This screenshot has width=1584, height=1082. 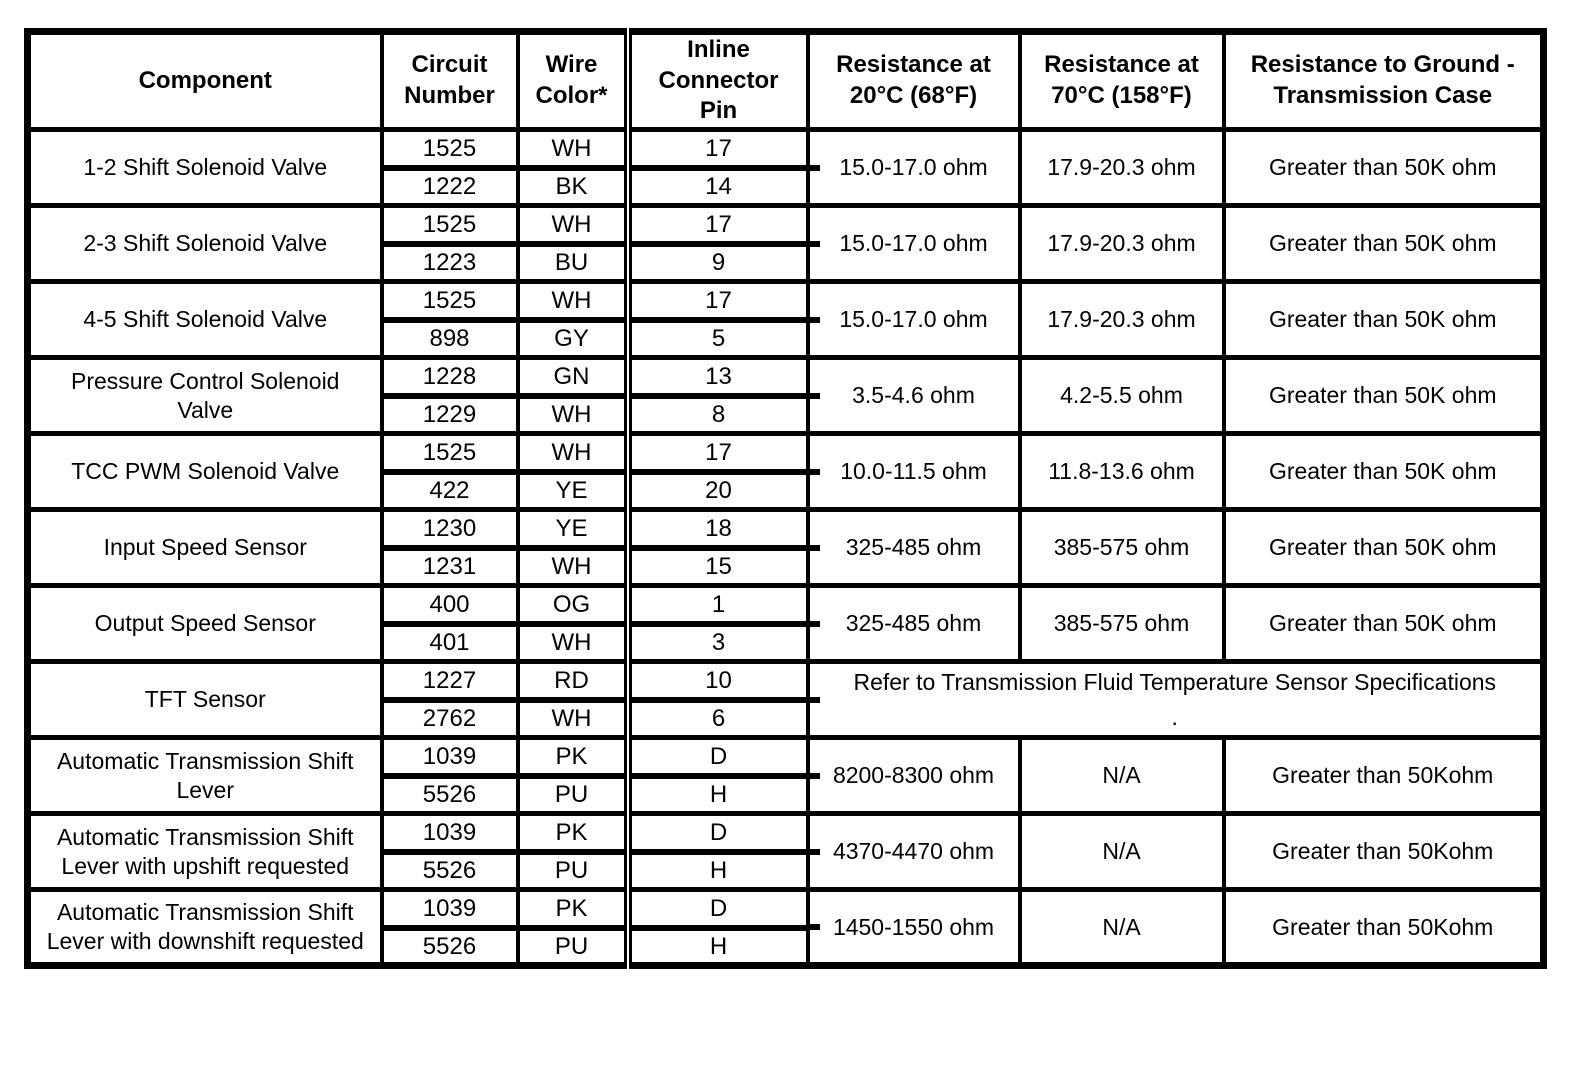 What do you see at coordinates (449, 414) in the screenshot?
I see `circuit-number-cell: 1229` at bounding box center [449, 414].